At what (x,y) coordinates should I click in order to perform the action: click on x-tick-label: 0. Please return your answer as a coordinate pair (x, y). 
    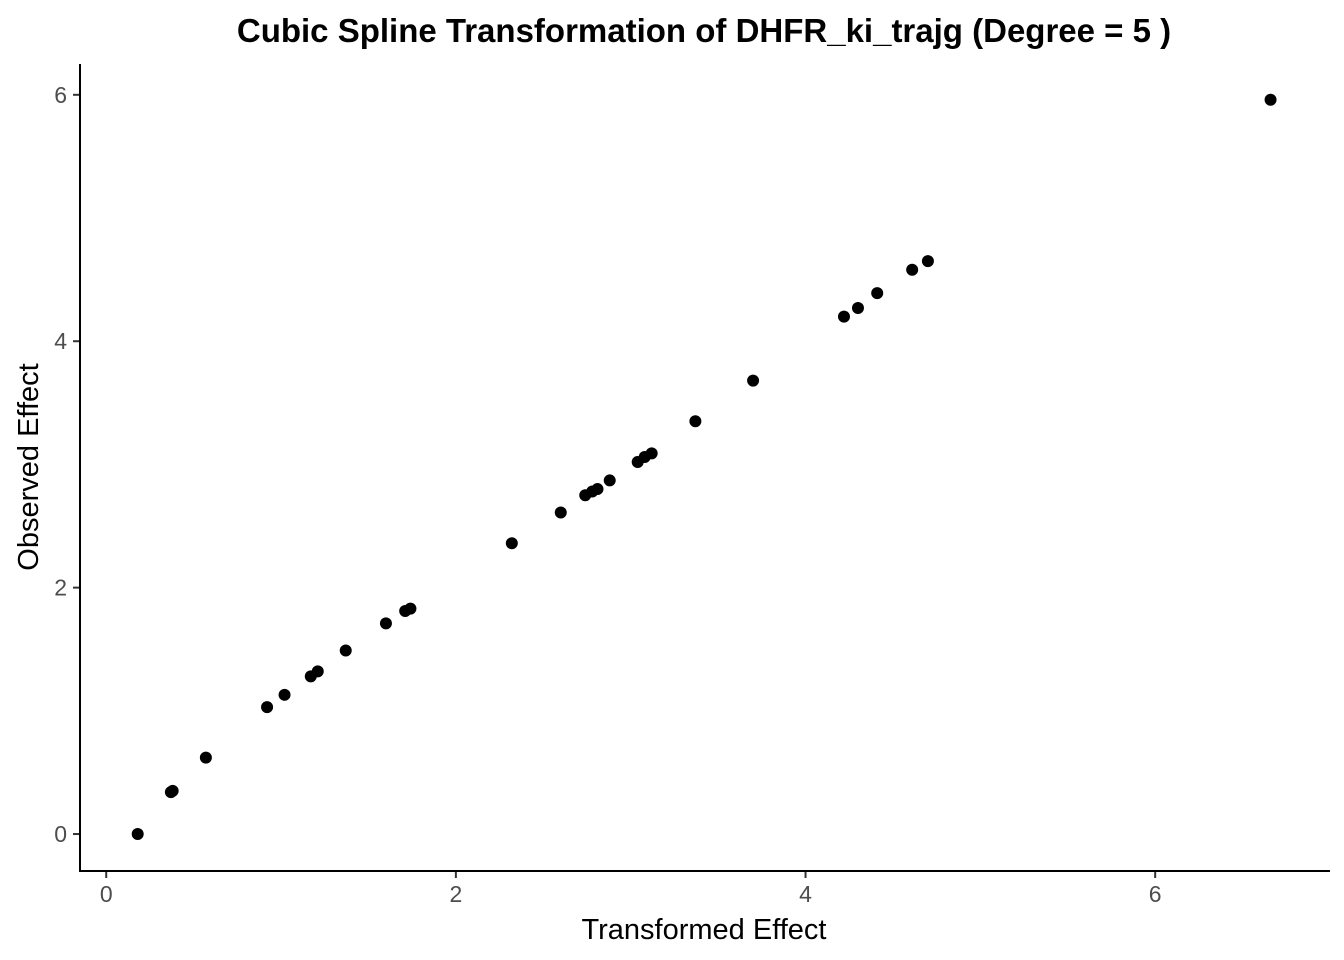
    Looking at the image, I should click on (106, 894).